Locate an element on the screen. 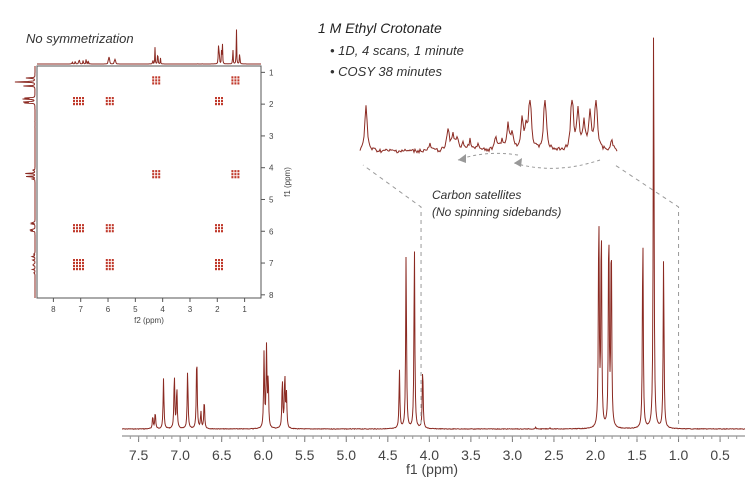  cosy-y-tick-label: 5 is located at coordinates (271, 199).